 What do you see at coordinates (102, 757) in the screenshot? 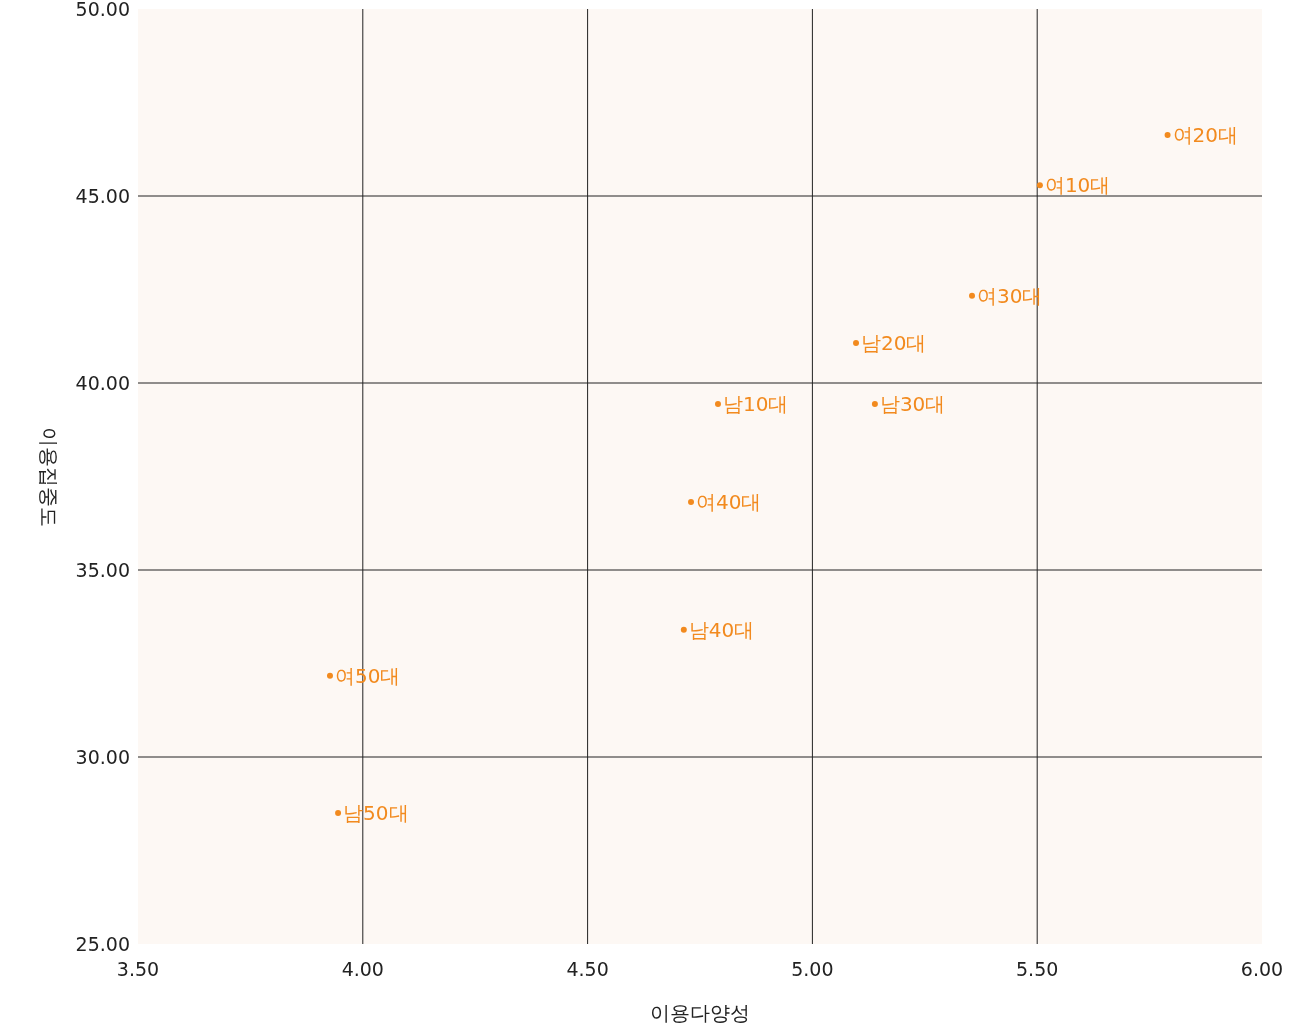
I see `y-tick-label: 30.00` at bounding box center [102, 757].